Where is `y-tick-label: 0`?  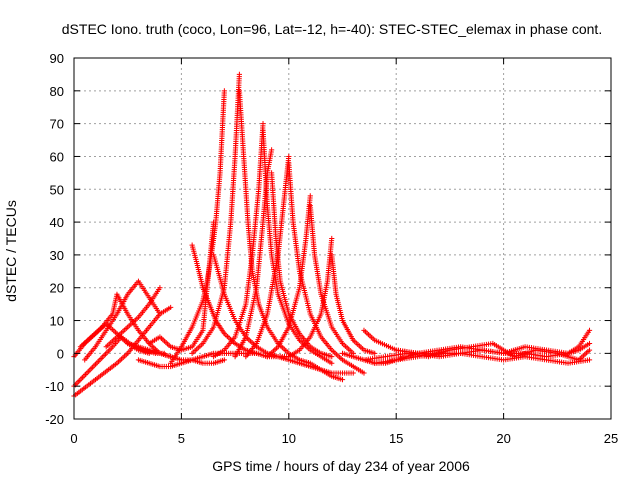
y-tick-label: 0 is located at coordinates (60, 353).